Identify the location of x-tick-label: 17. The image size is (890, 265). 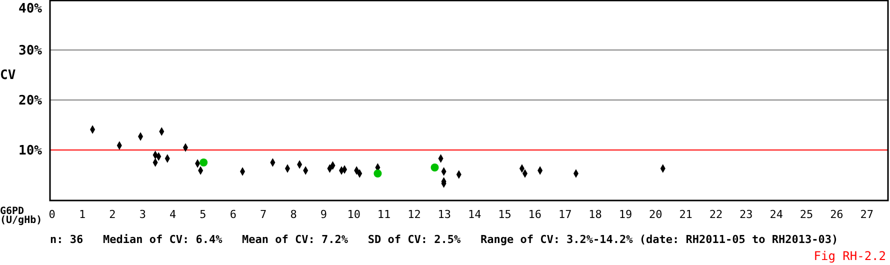
(565, 214).